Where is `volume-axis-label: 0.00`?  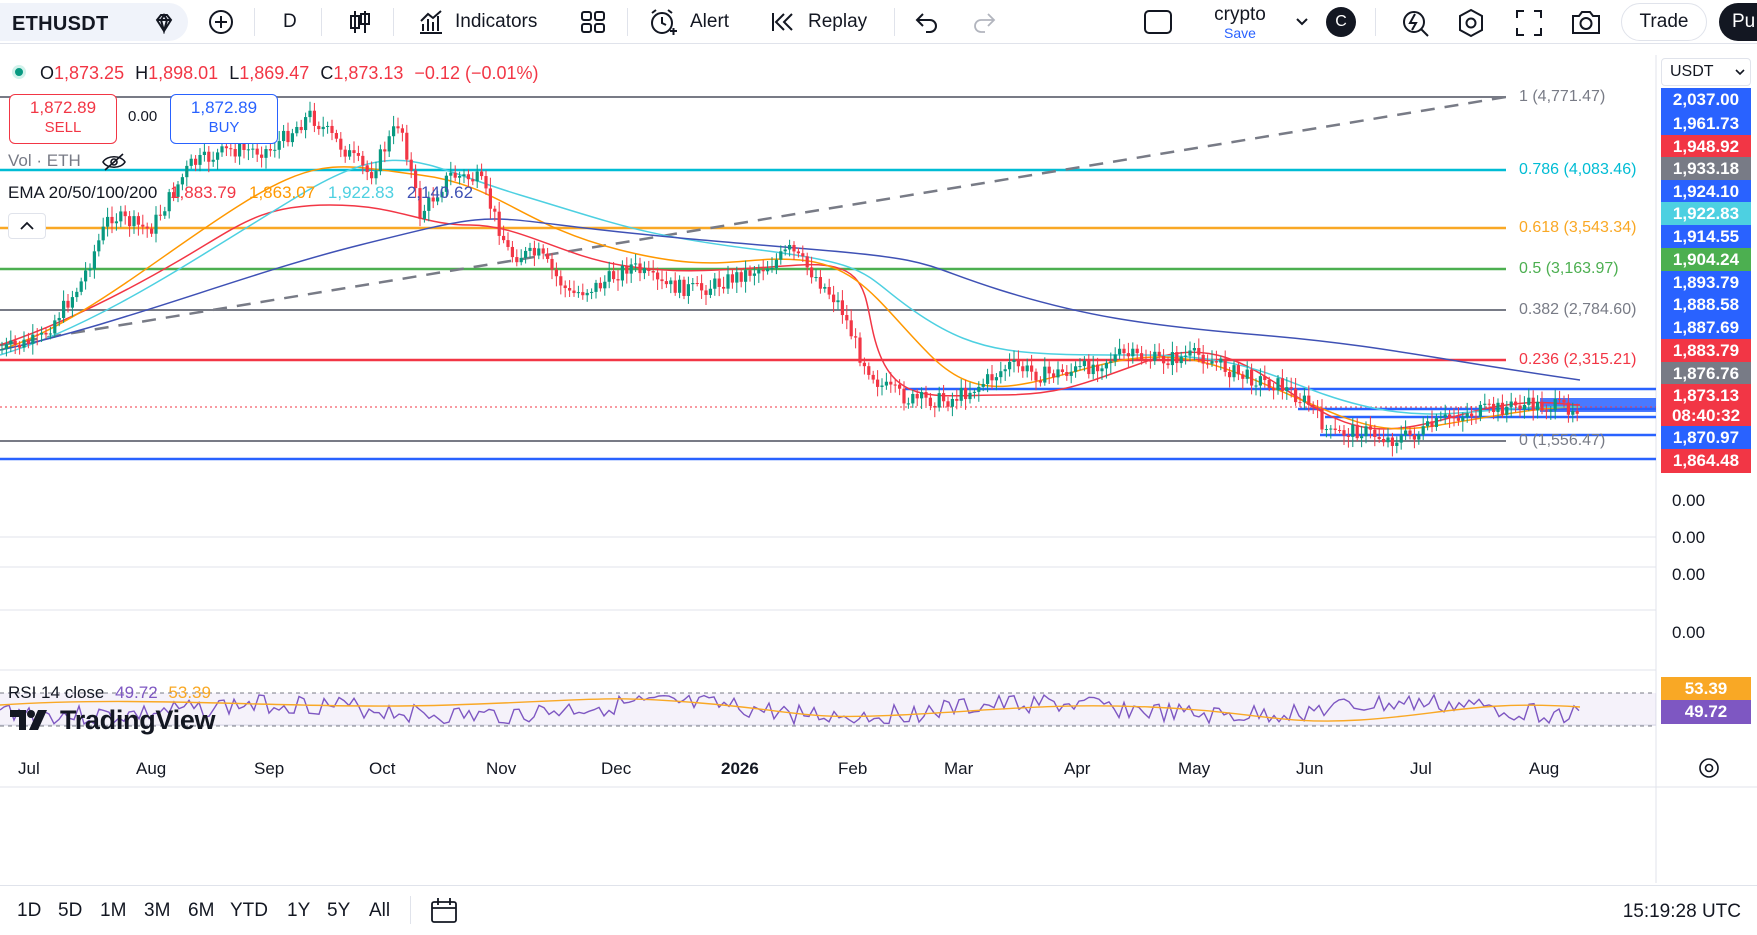 volume-axis-label: 0.00 is located at coordinates (1689, 500).